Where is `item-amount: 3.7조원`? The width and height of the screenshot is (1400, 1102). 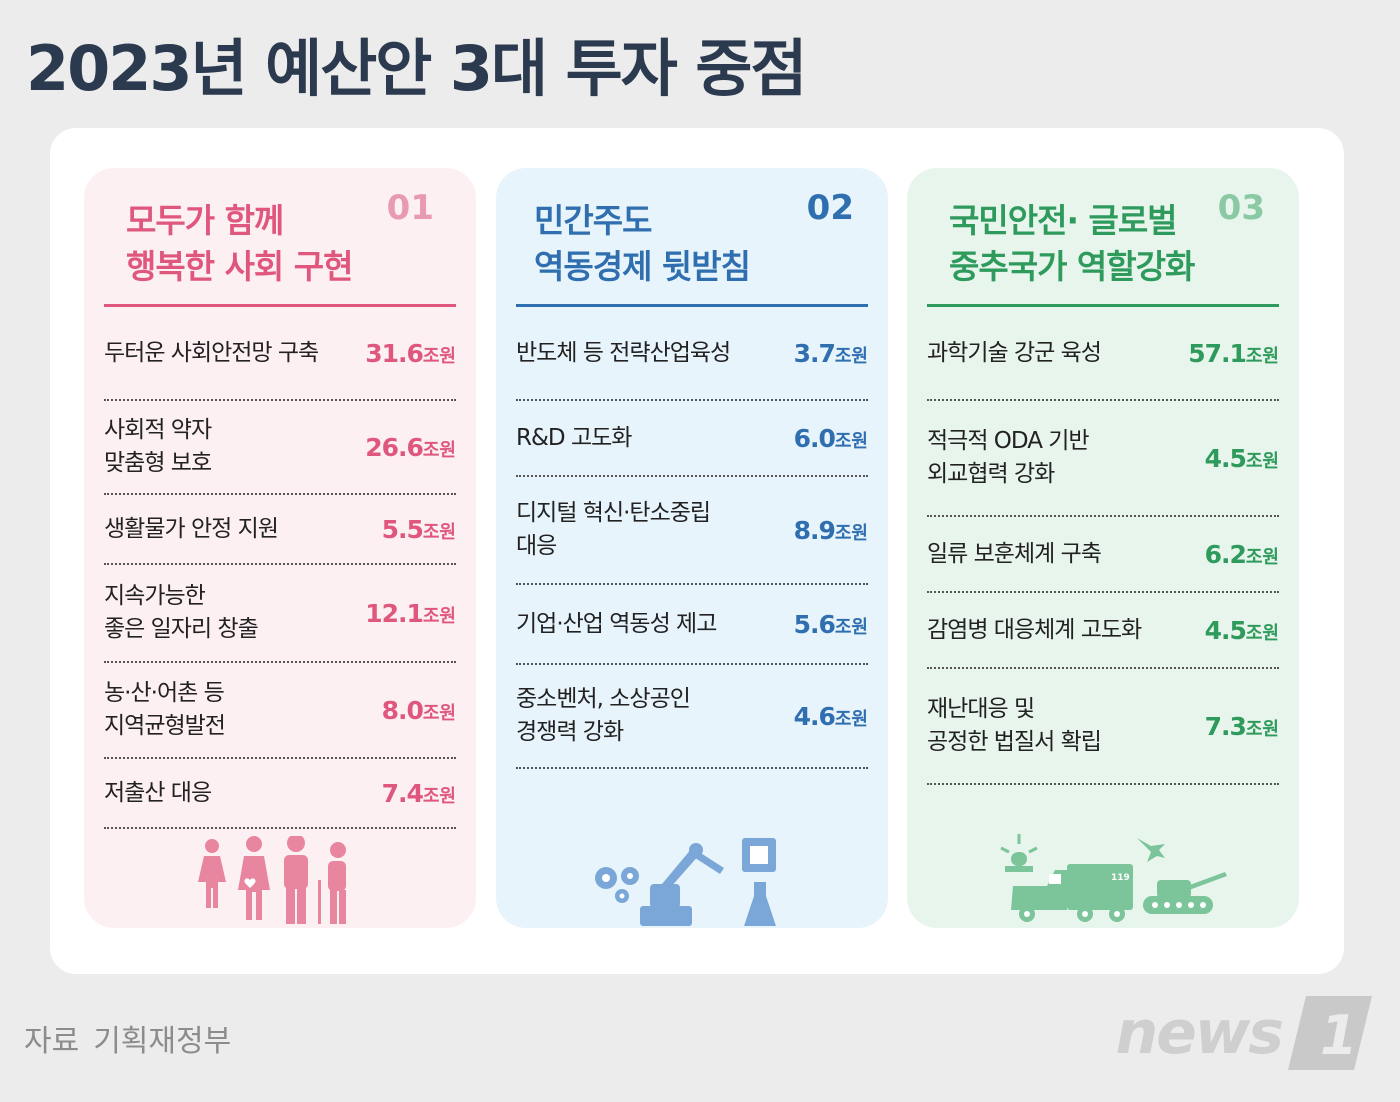 item-amount: 3.7조원 is located at coordinates (830, 353).